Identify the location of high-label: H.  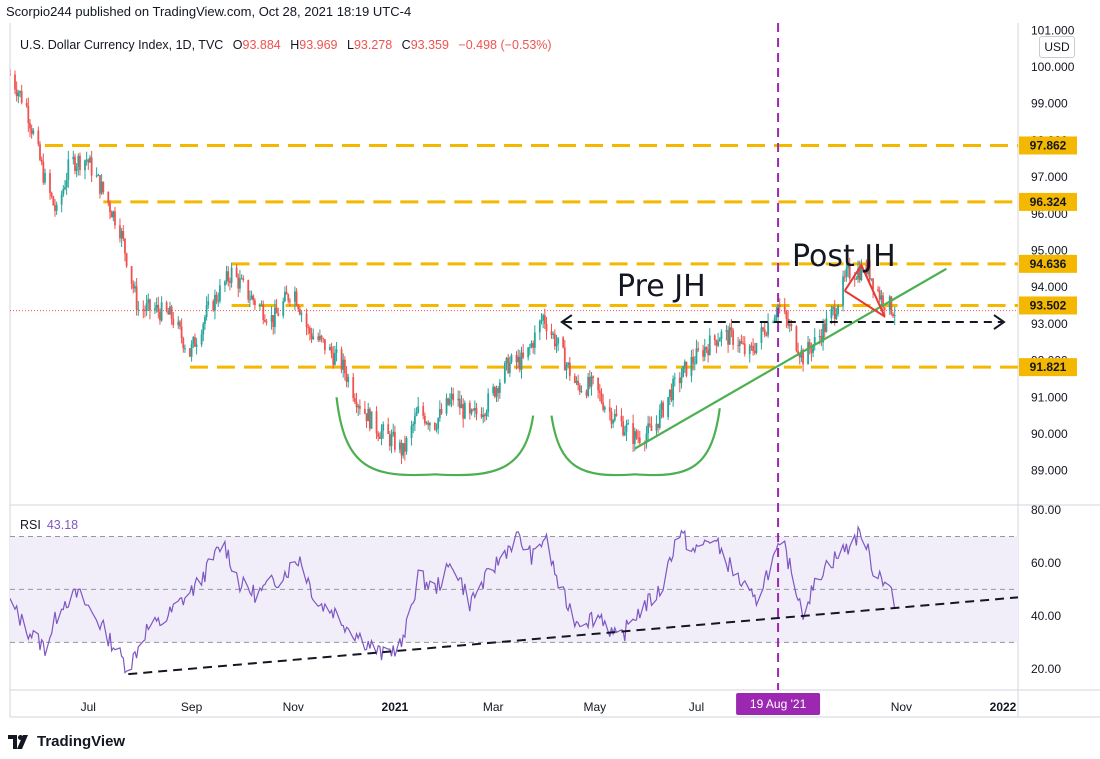
(295, 45).